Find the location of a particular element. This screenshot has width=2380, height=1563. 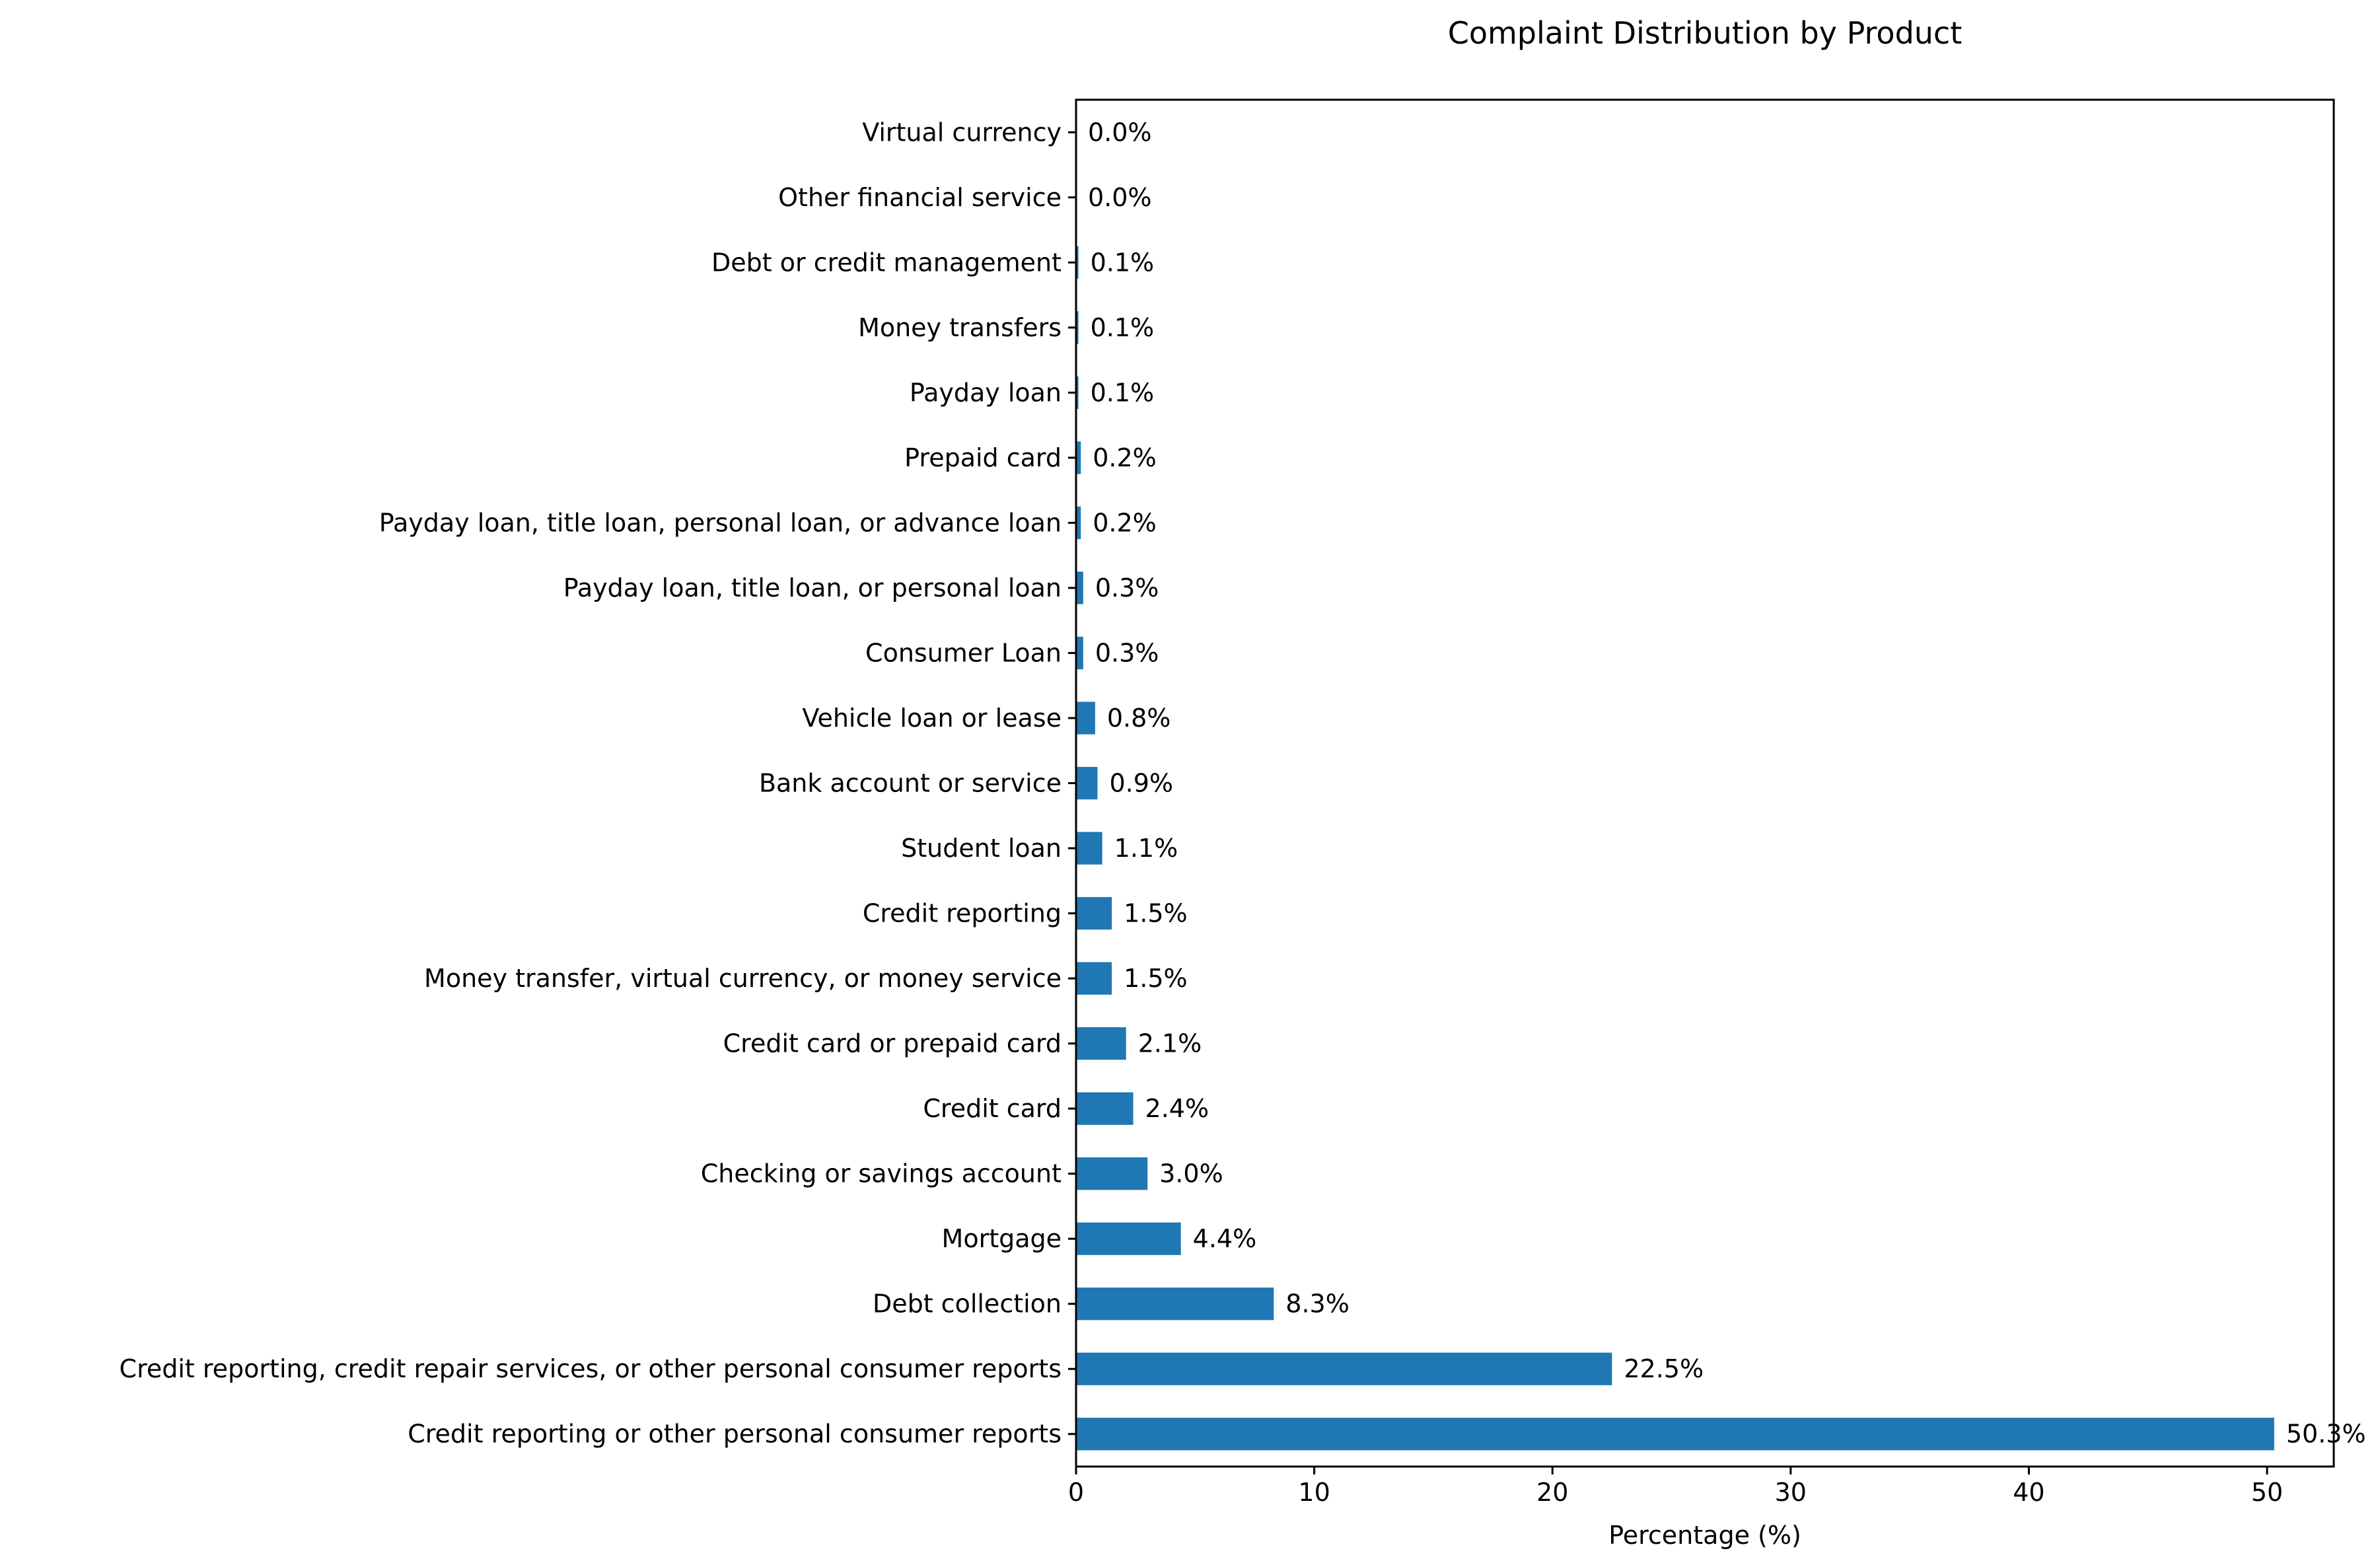

y-tick-label: Debt collection is located at coordinates (967, 1305).